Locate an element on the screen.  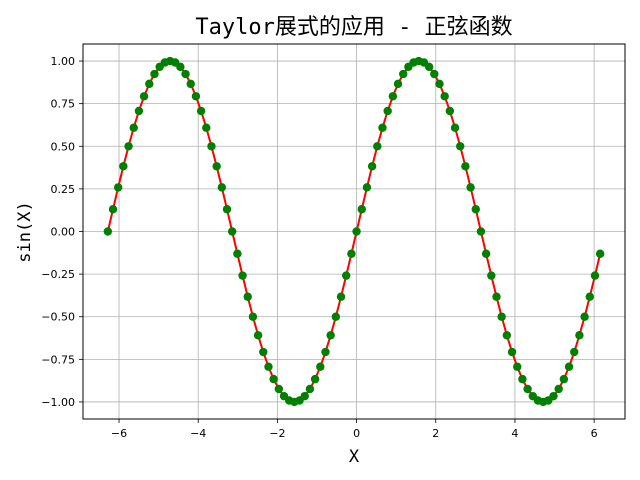
y-axis-ticks: 1.00 0.75 0.50 0.25 0.00 −0.25 −0.50 −0.75 −1.00 is located at coordinates (62, 232).